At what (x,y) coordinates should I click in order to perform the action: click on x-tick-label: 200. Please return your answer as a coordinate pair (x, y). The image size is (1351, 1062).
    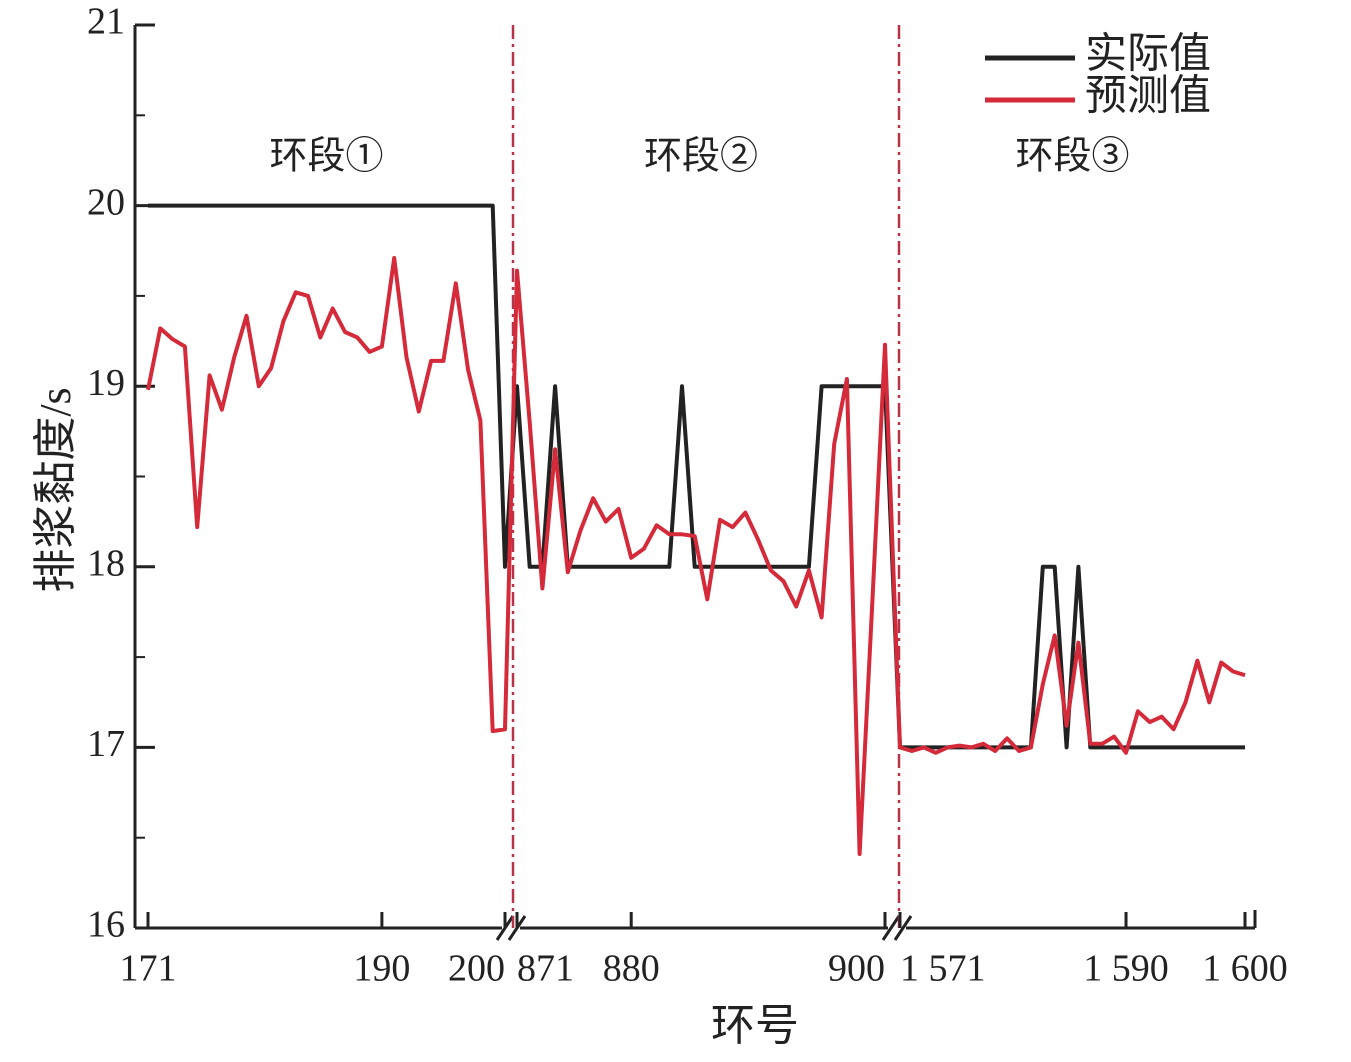
    Looking at the image, I should click on (476, 969).